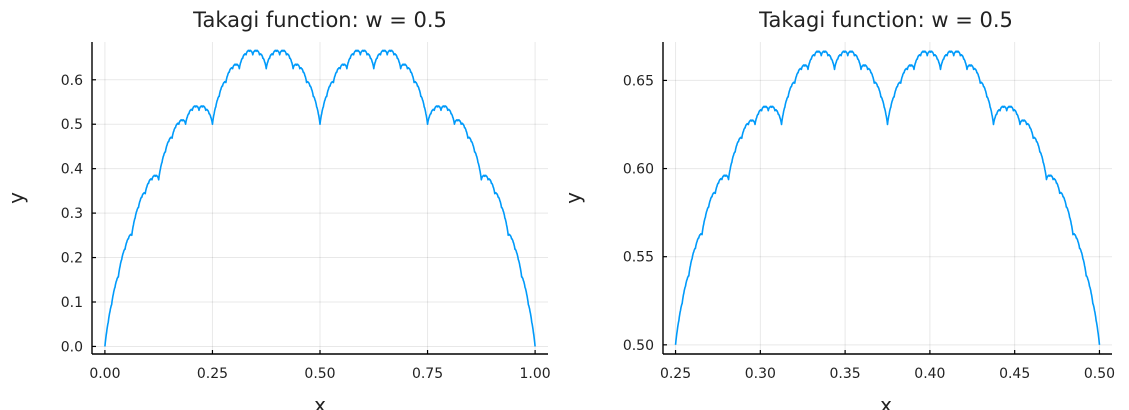 This screenshot has width=1129, height=410. What do you see at coordinates (319, 20) in the screenshot?
I see `left-chart-title: Takagi function: w = 0.5` at bounding box center [319, 20].